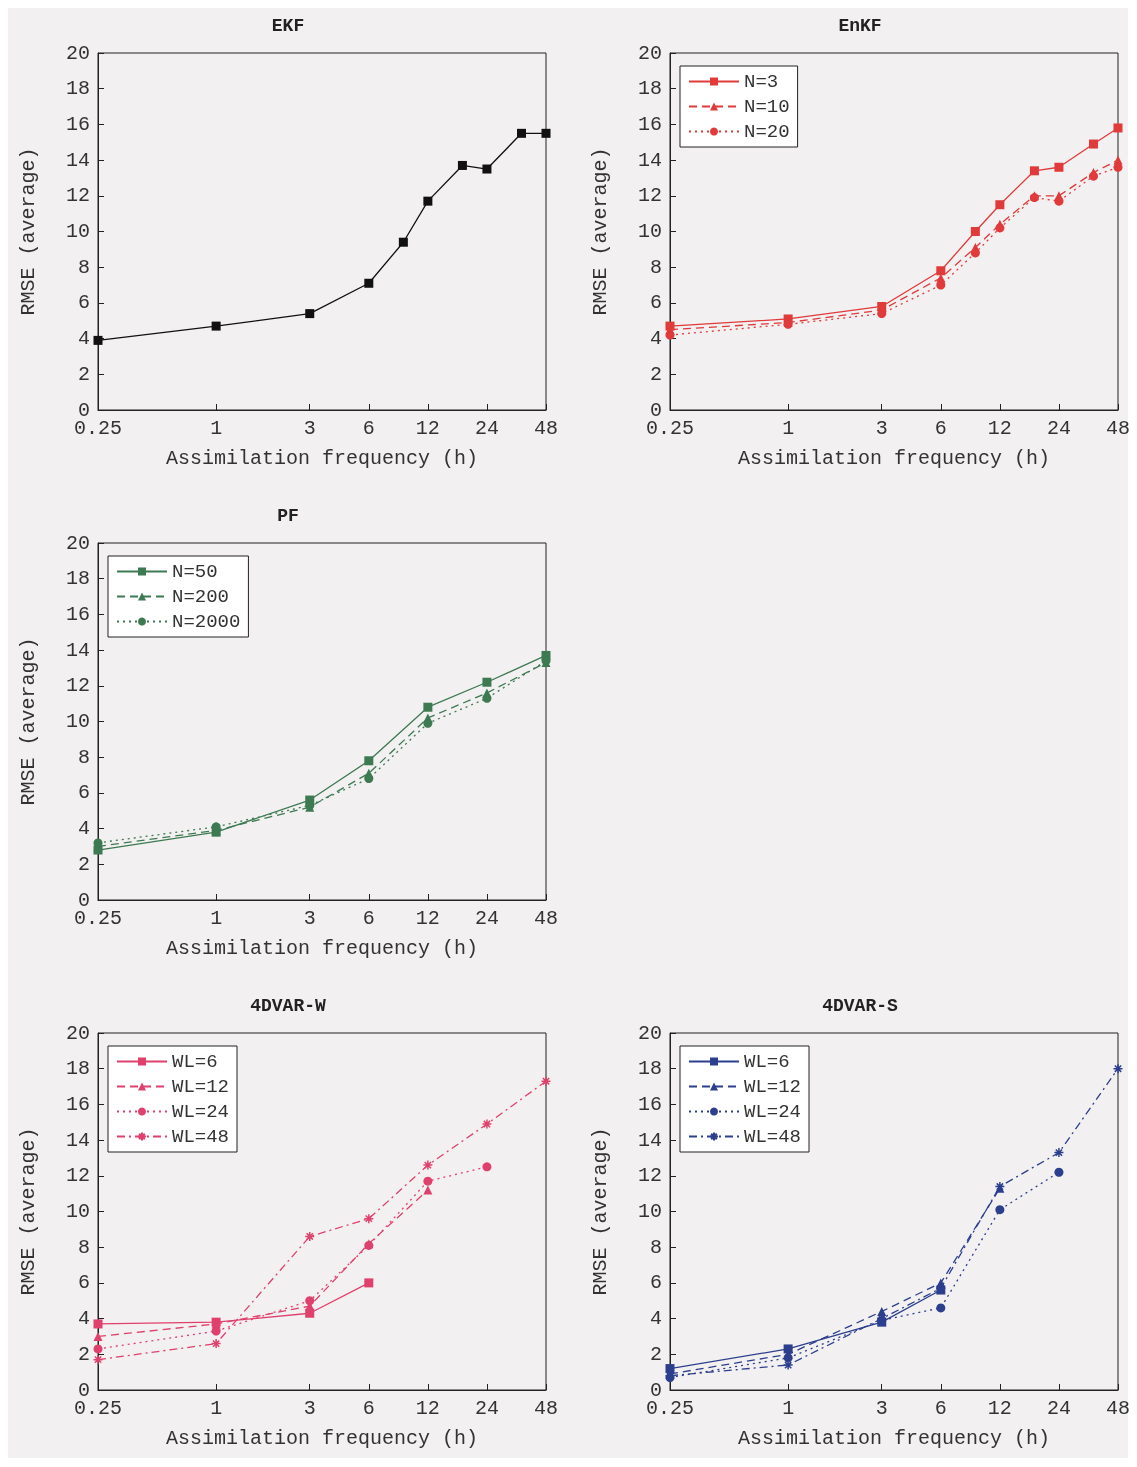 This screenshot has height=1467, width=1137. What do you see at coordinates (288, 1006) in the screenshot?
I see `chart-title: 4DVAR-W` at bounding box center [288, 1006].